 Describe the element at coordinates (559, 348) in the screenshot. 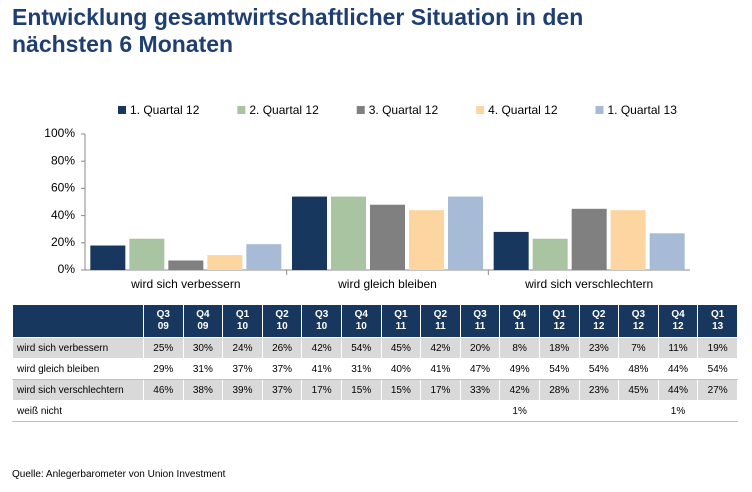

I see `table-cell: 18%` at that location.